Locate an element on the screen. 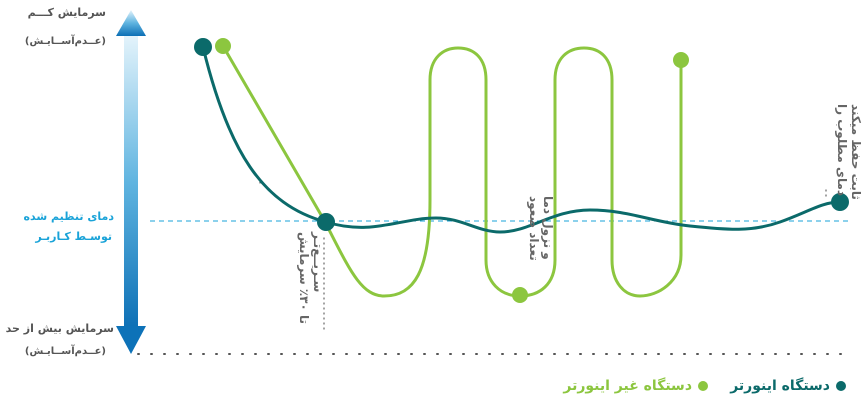 This screenshot has width=864, height=403. setpoint-label: دمای تنظیم شده is located at coordinates (68, 216).